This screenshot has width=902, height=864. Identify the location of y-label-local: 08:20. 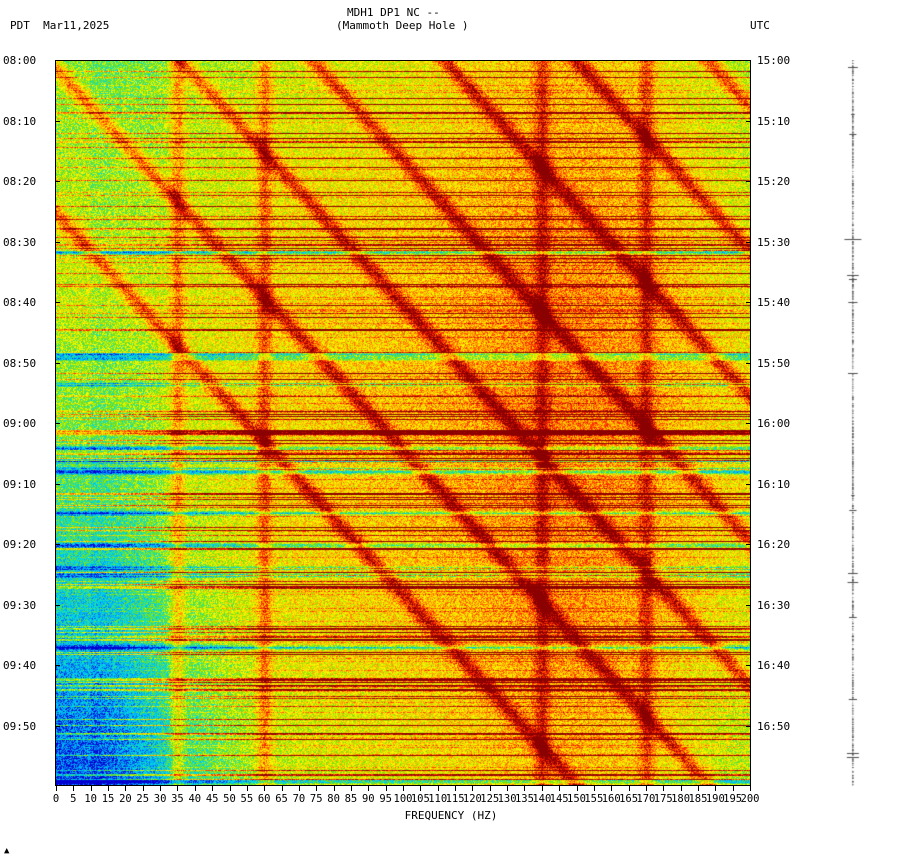
(20, 181).